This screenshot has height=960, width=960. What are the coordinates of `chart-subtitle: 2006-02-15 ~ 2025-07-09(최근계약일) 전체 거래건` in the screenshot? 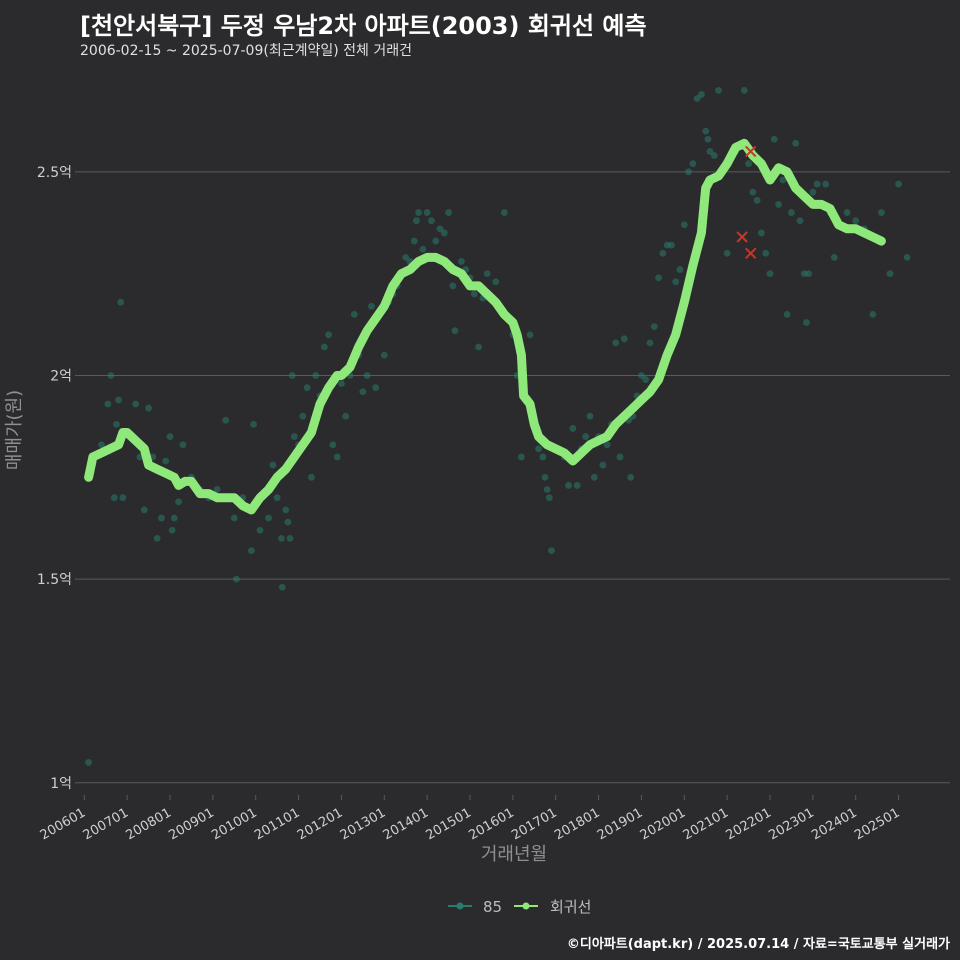 It's located at (246, 51).